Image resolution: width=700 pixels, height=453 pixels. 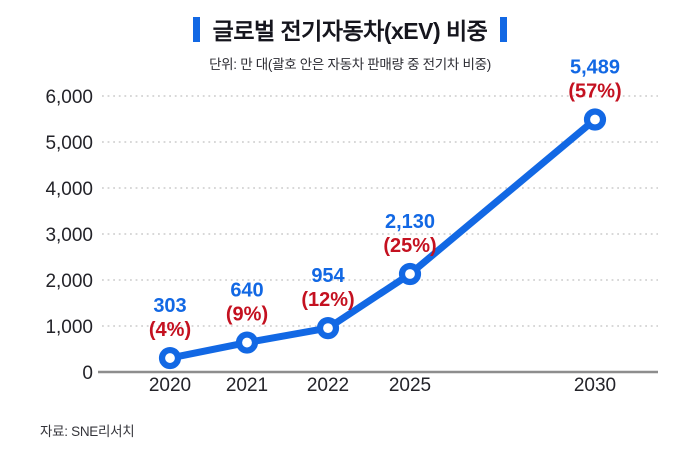 I want to click on value-label: 303, so click(x=169, y=306).